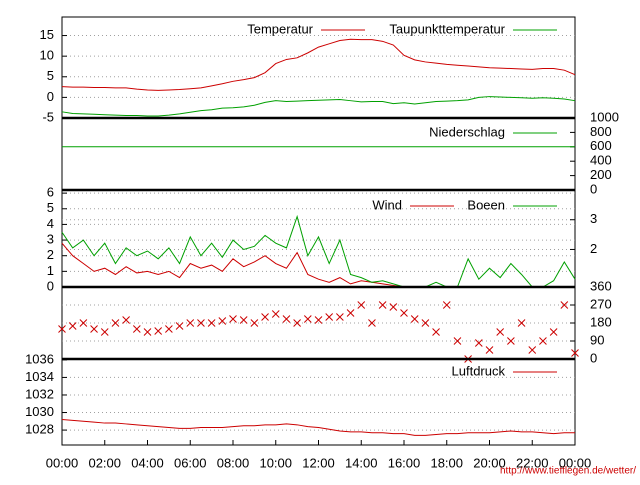 The height and width of the screenshot is (485, 640). I want to click on x-tick-label: 14:00, so click(361, 462).